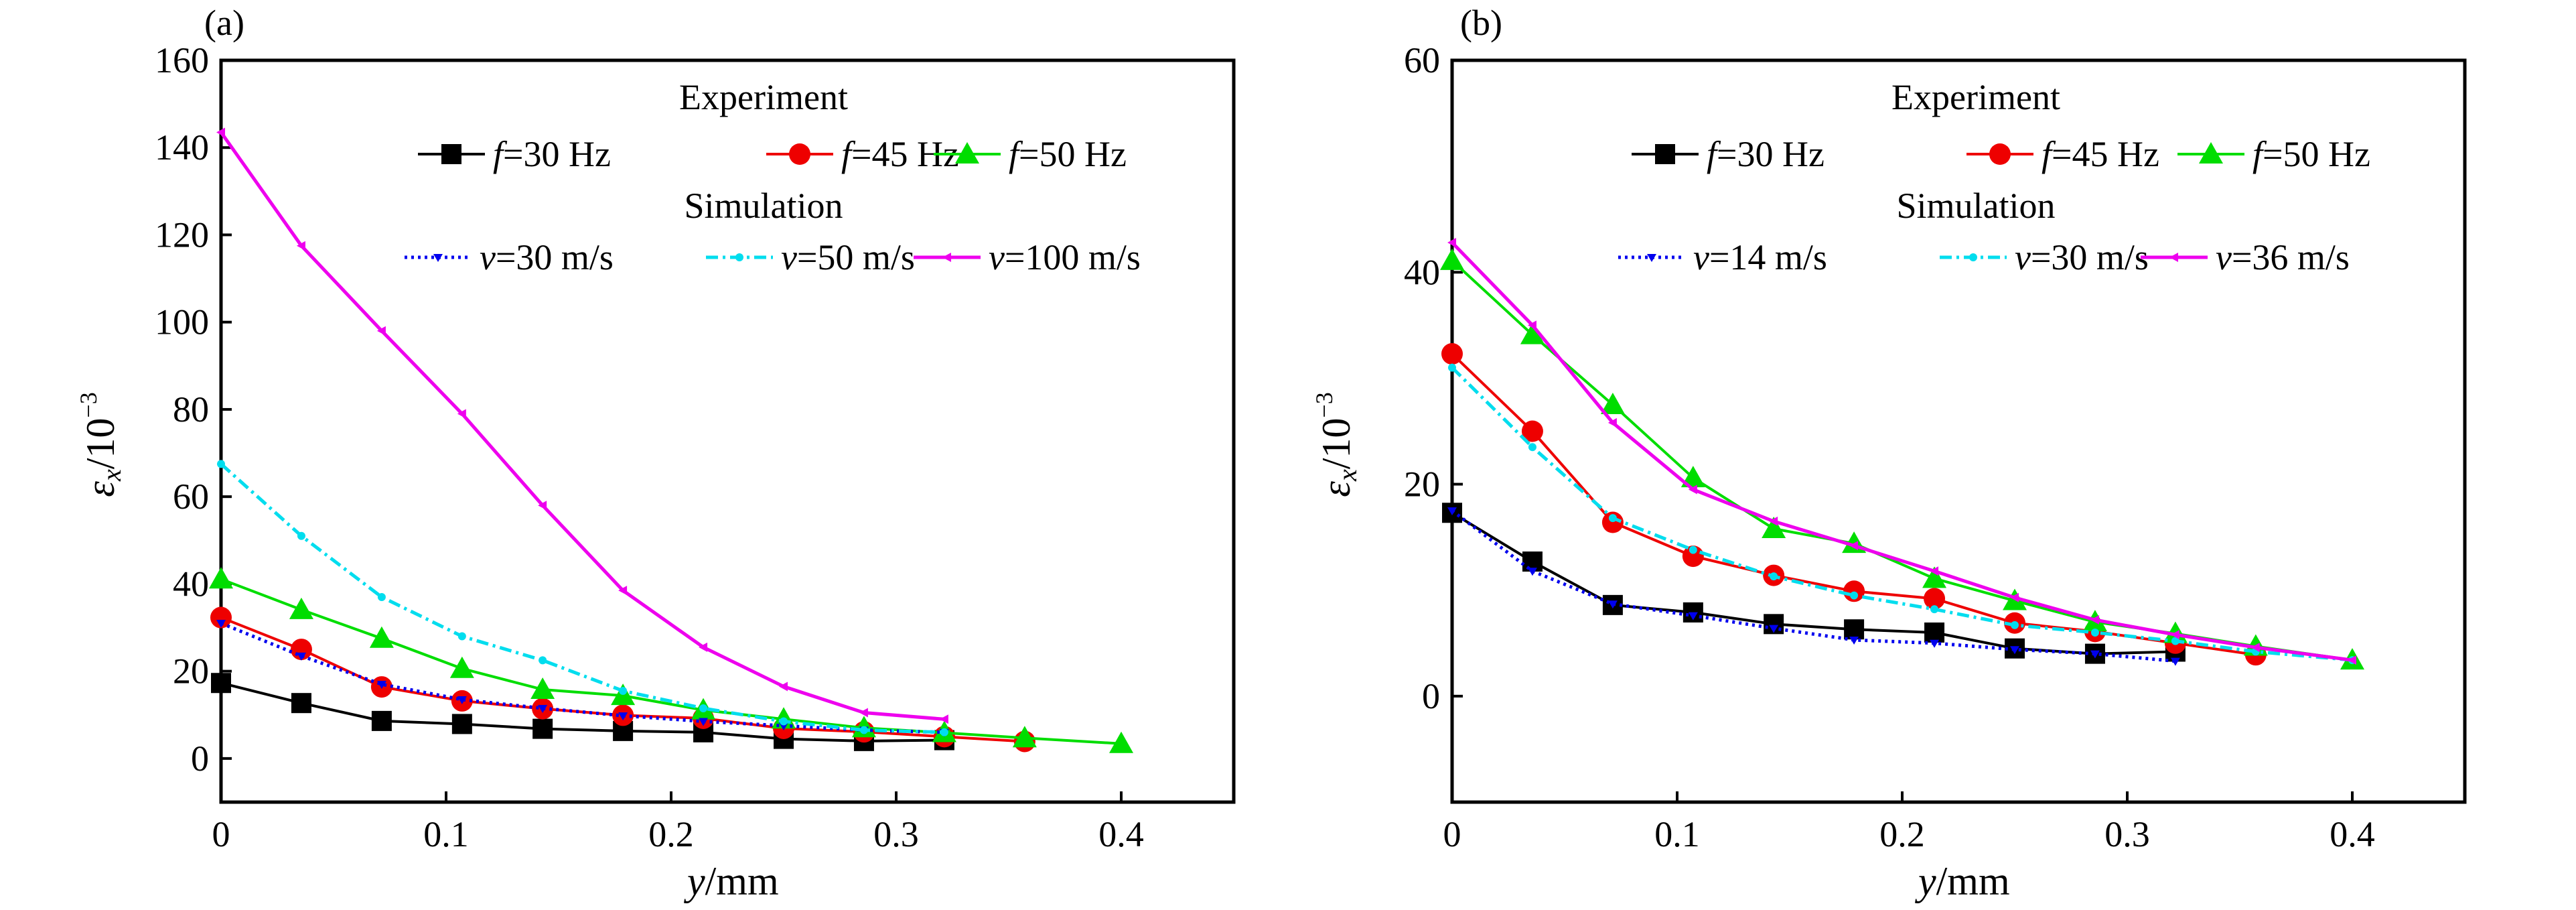 The height and width of the screenshot is (910, 2576). I want to click on legend-label-text: =50 m/s, so click(856, 257).